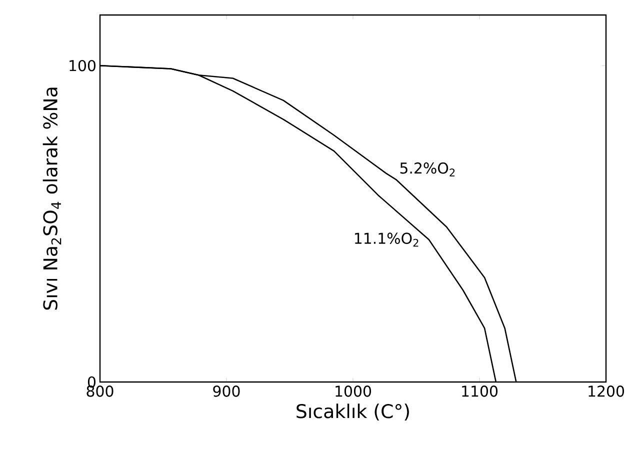  Describe the element at coordinates (354, 391) in the screenshot. I see `x-tick-label: 1000` at that location.